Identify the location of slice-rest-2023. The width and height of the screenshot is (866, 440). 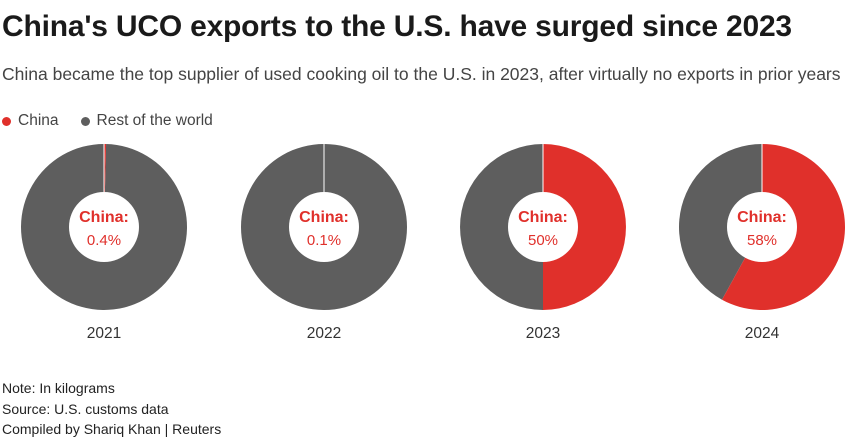
(501, 227).